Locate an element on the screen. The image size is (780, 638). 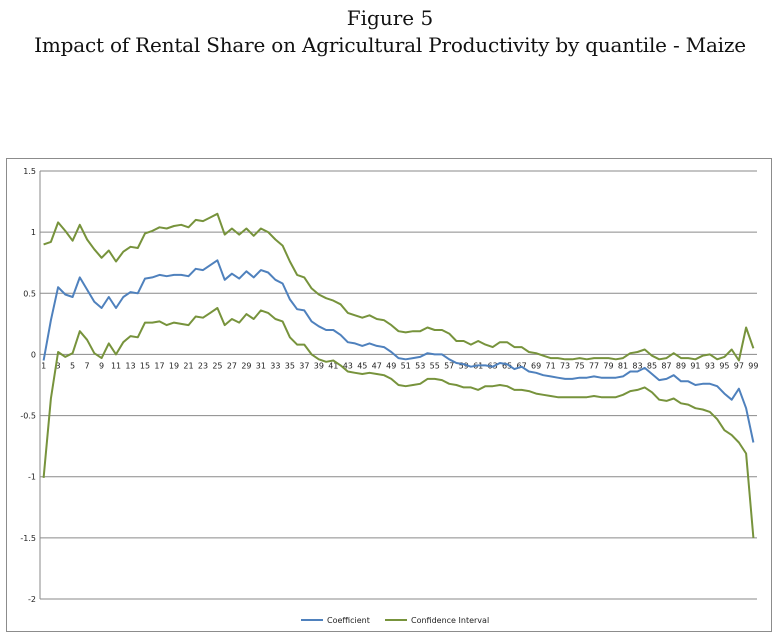
x-tick-label: 97 is located at coordinates (739, 365).